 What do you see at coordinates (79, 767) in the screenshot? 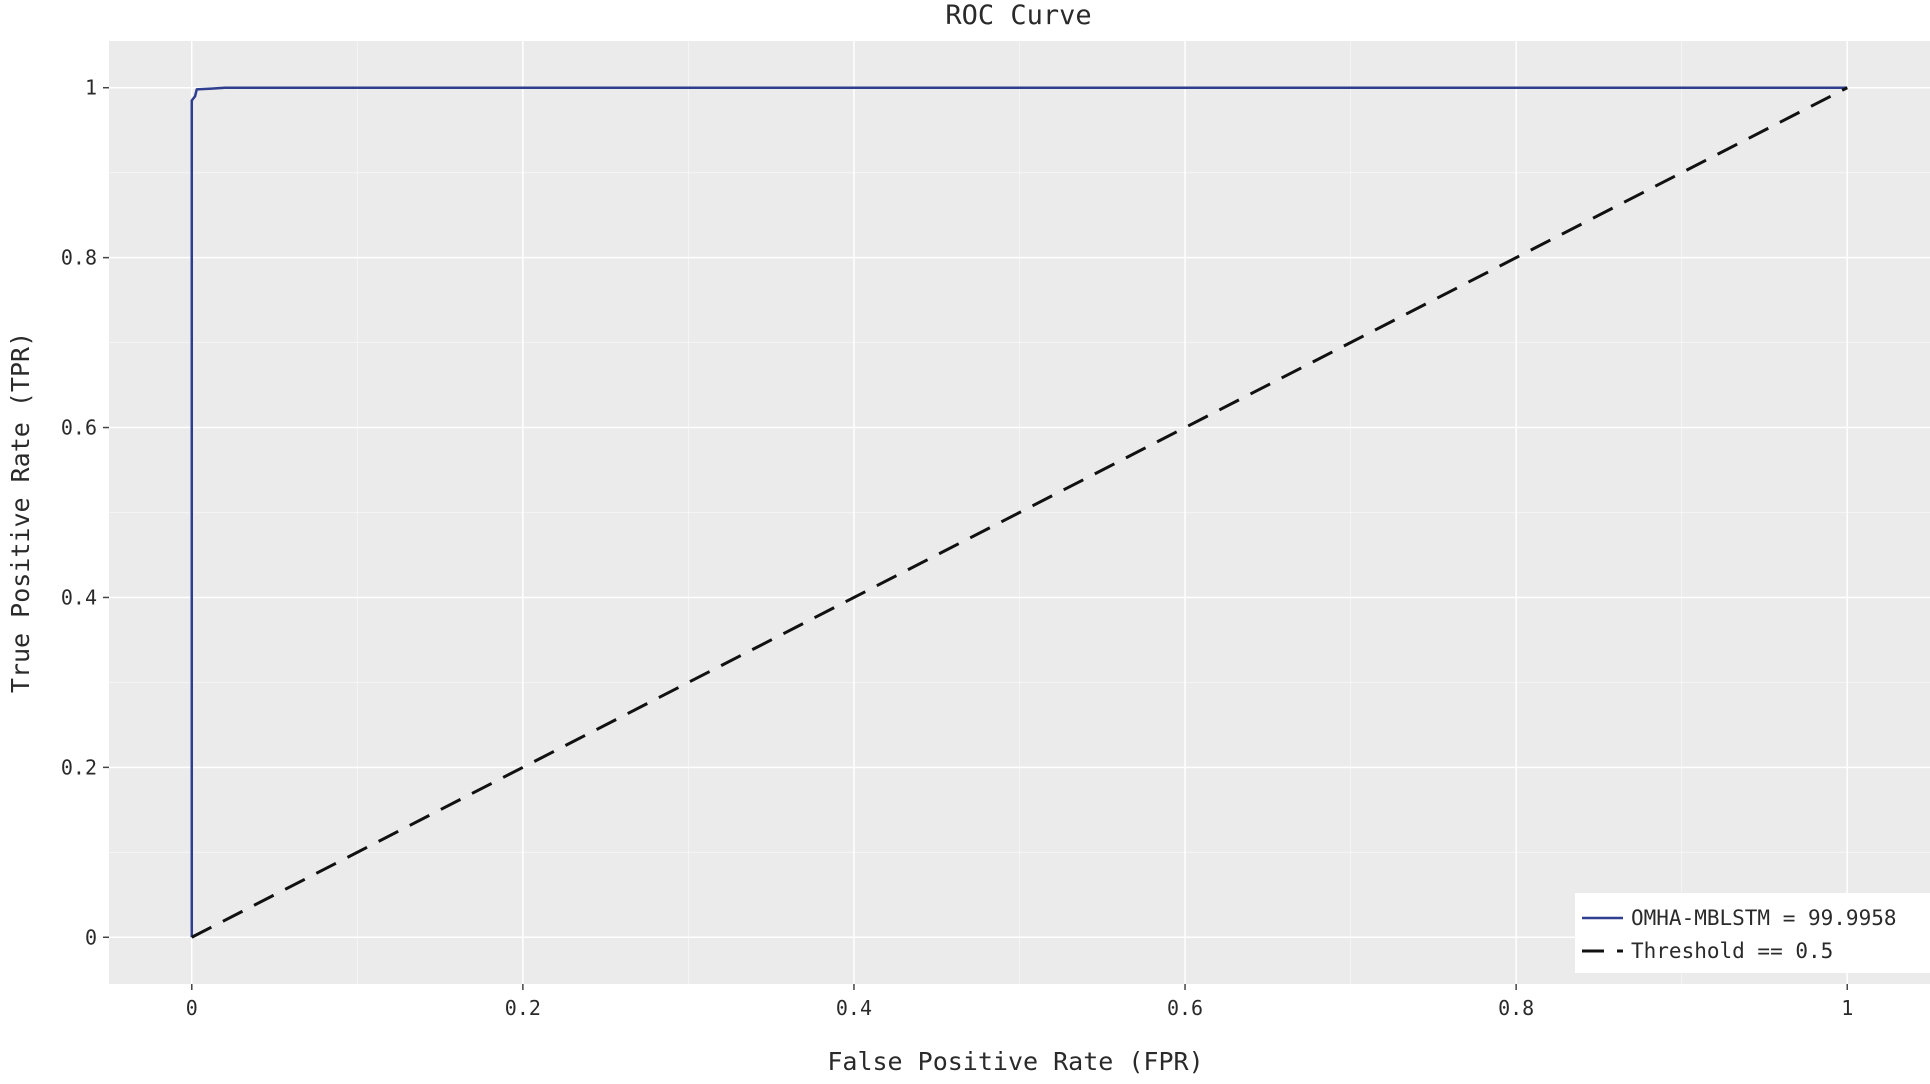
I see `y-tick-label: 0.2` at bounding box center [79, 767].